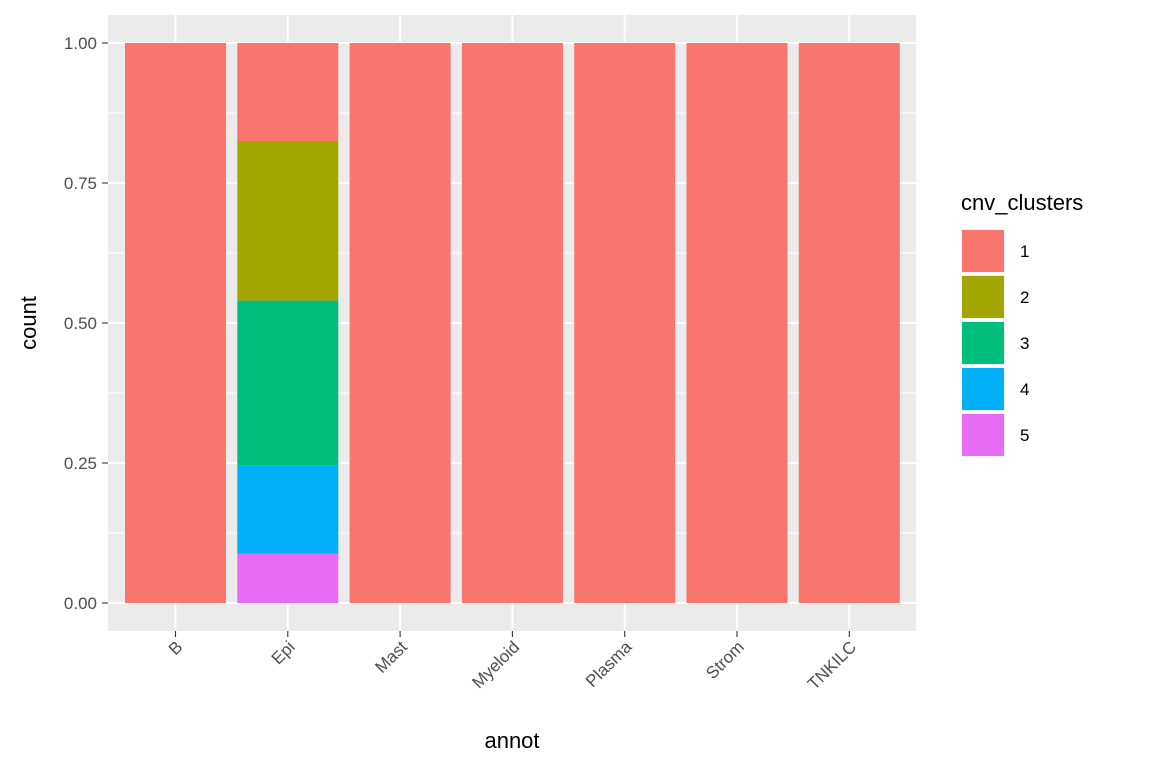 The width and height of the screenshot is (1152, 768). Describe the element at coordinates (1024, 343) in the screenshot. I see `legend-label-3: 3` at that location.